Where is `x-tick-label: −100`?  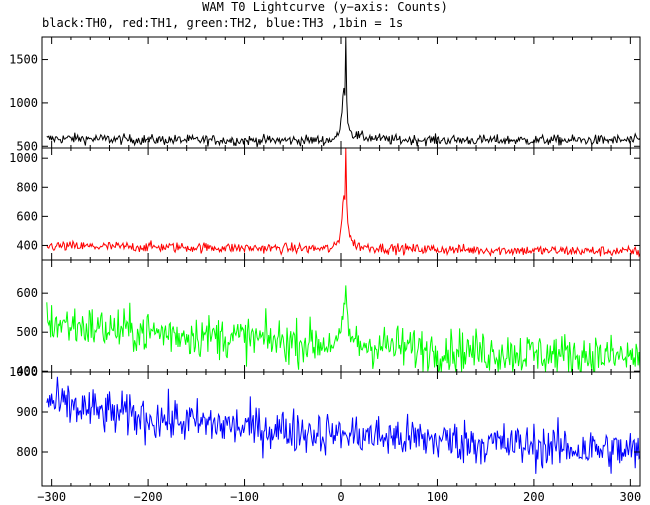 x-tick-label: −100 is located at coordinates (244, 497).